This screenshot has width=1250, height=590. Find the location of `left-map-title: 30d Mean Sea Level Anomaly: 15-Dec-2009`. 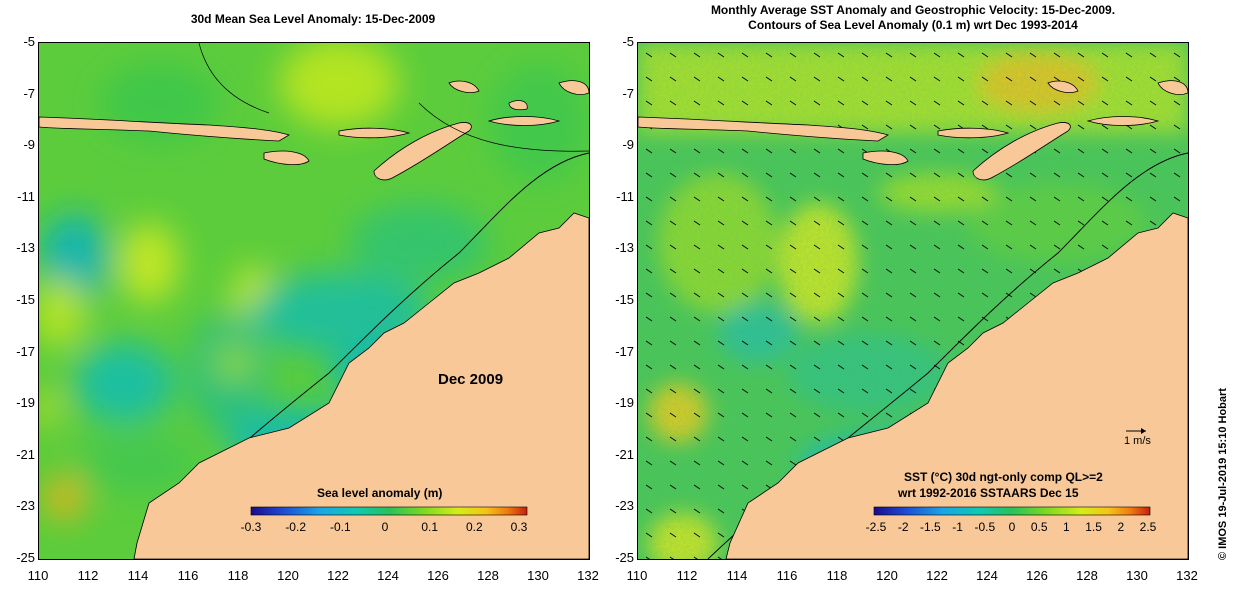

left-map-title: 30d Mean Sea Level Anomaly: 15-Dec-2009 is located at coordinates (313, 19).